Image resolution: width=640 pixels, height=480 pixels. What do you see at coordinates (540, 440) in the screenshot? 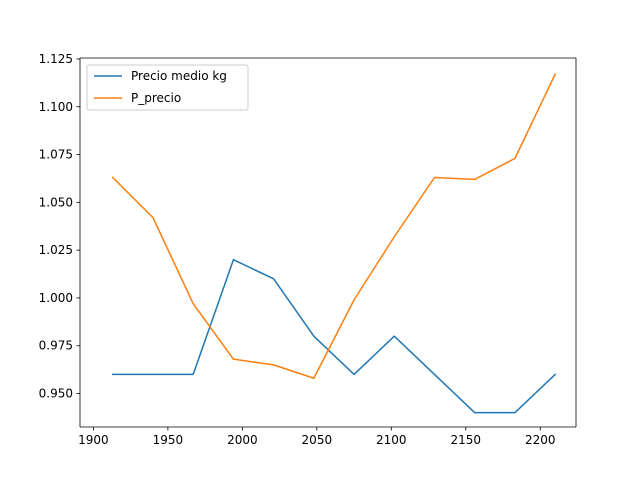
I see `x-tick-label: 2200` at bounding box center [540, 440].